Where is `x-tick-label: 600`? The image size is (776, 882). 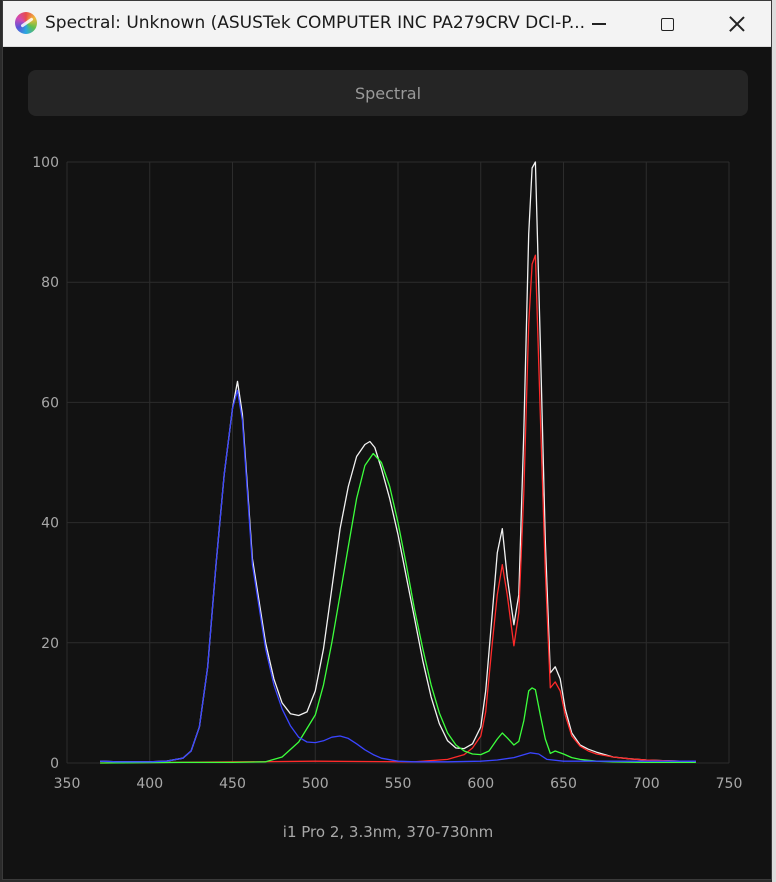 x-tick-label: 600 is located at coordinates (480, 784).